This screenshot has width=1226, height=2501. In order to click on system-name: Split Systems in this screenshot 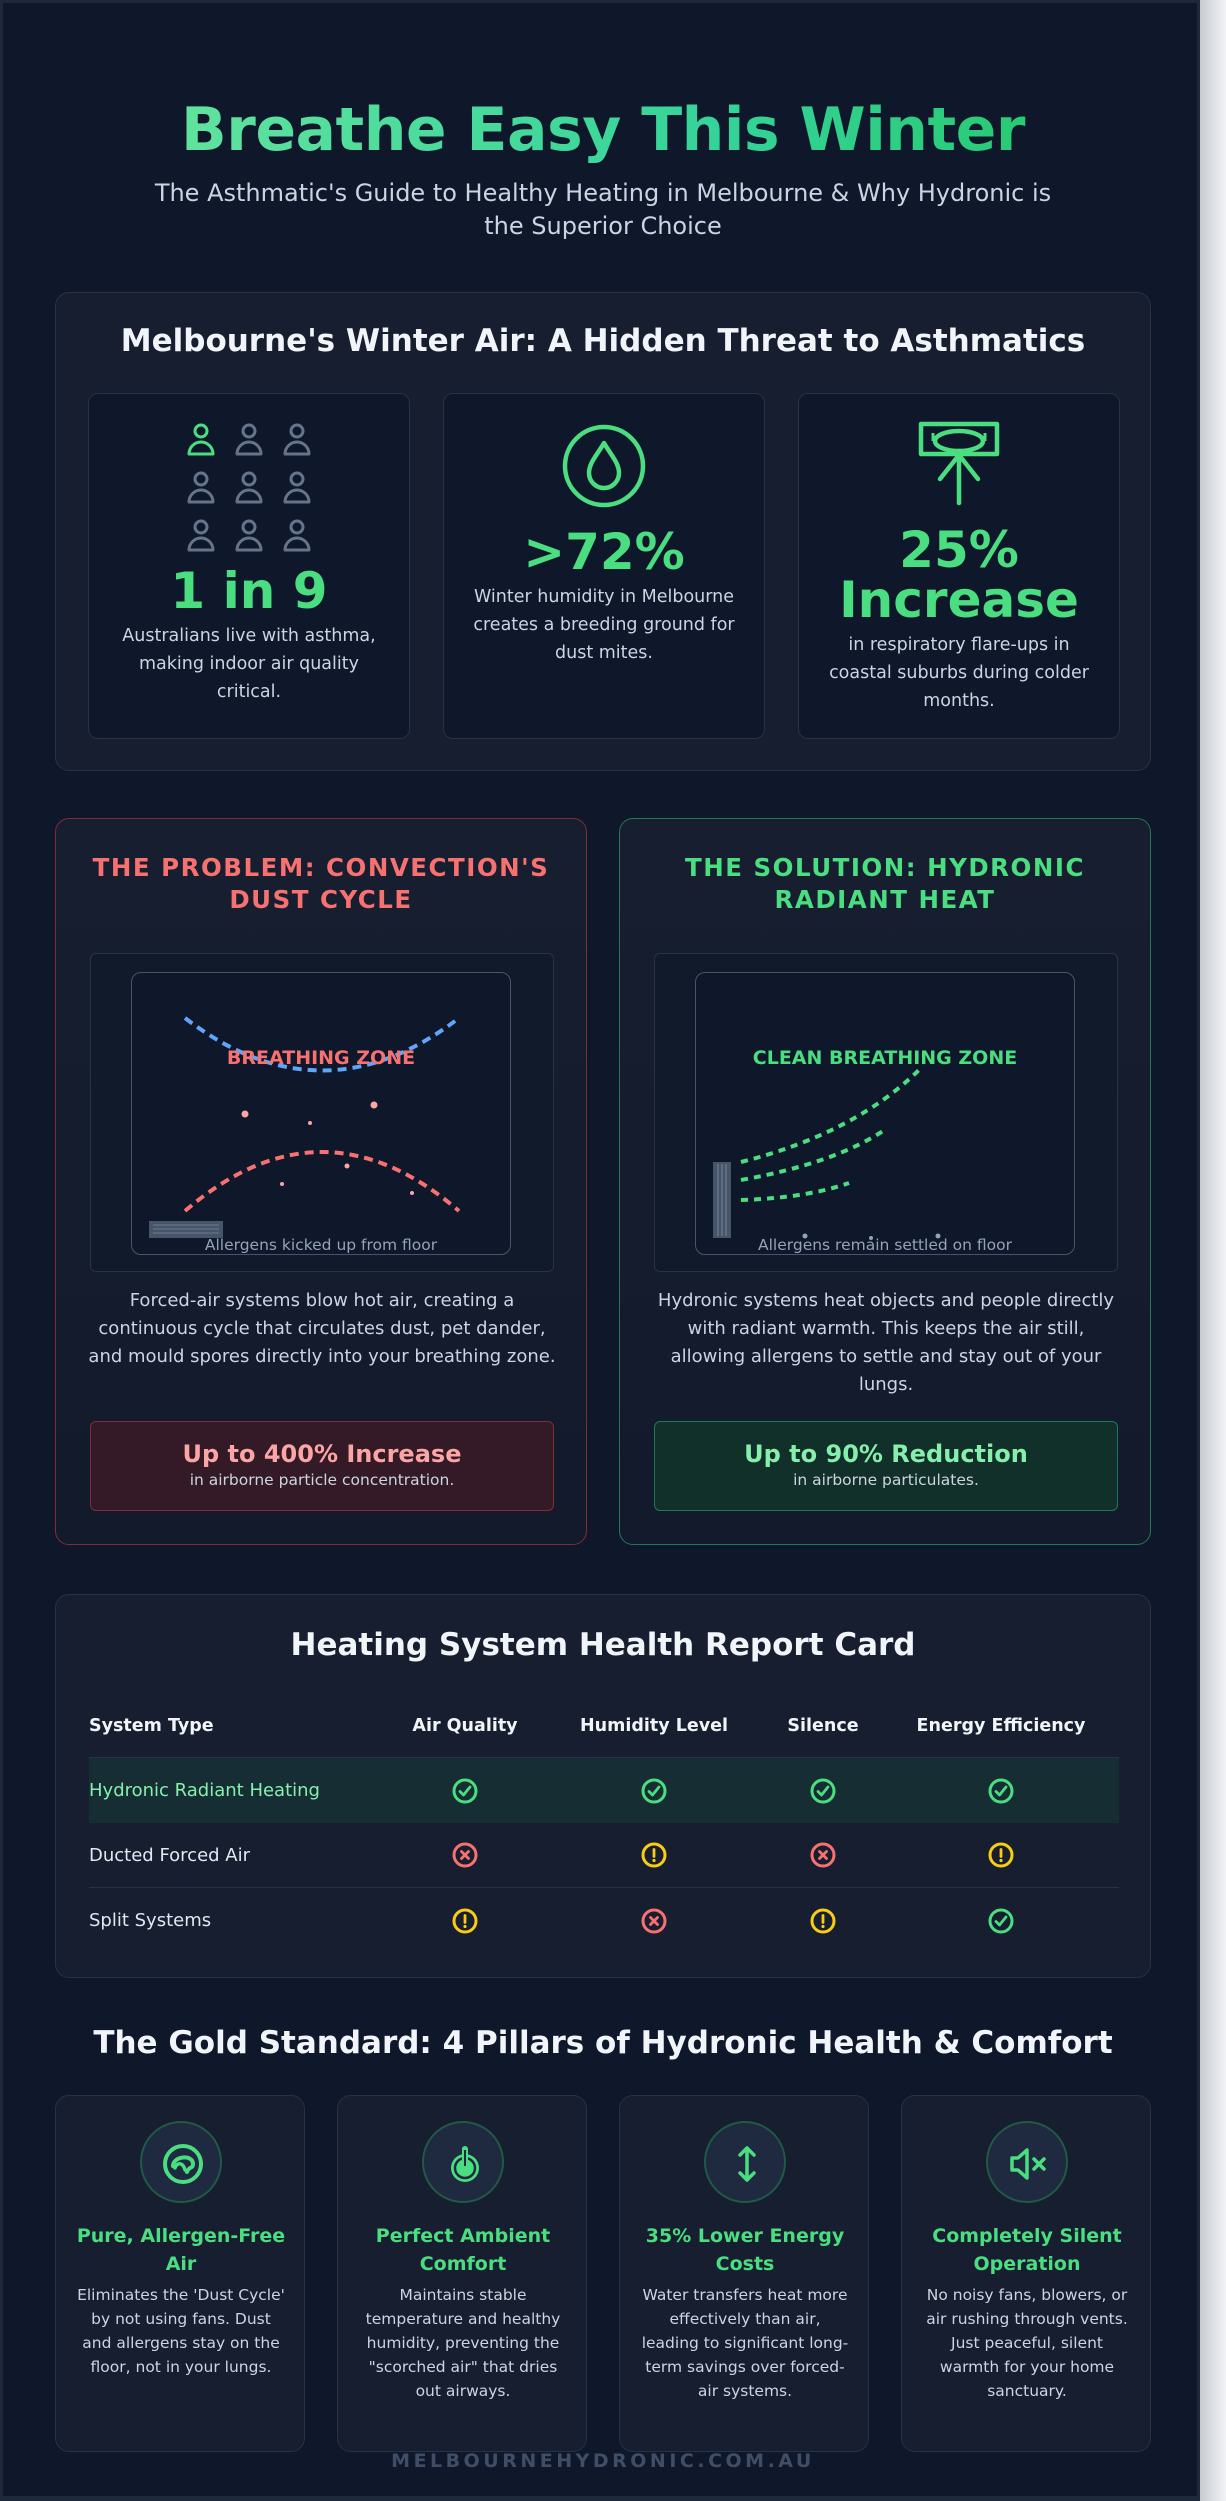, I will do `click(150, 1920)`.